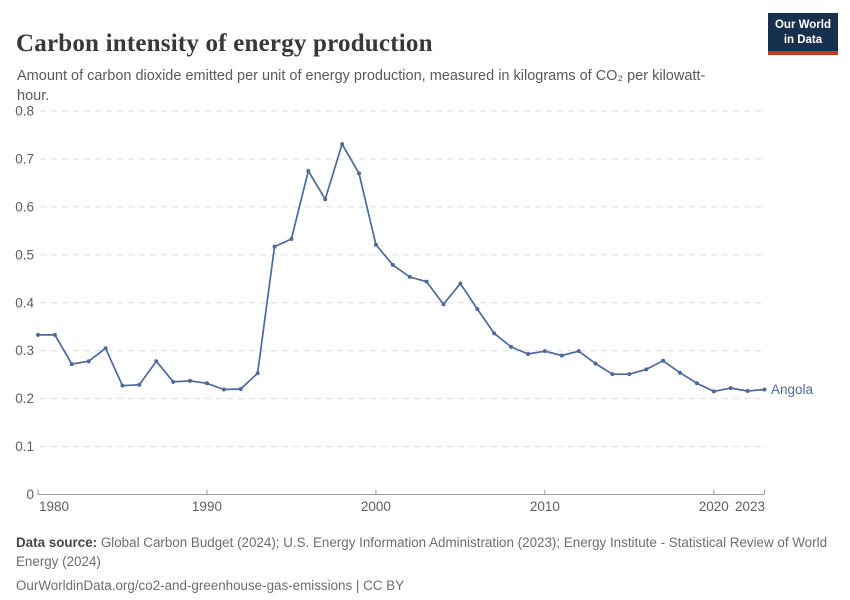 The width and height of the screenshot is (850, 600). What do you see at coordinates (24, 302) in the screenshot?
I see `y-axis-tick-label: 0.4` at bounding box center [24, 302].